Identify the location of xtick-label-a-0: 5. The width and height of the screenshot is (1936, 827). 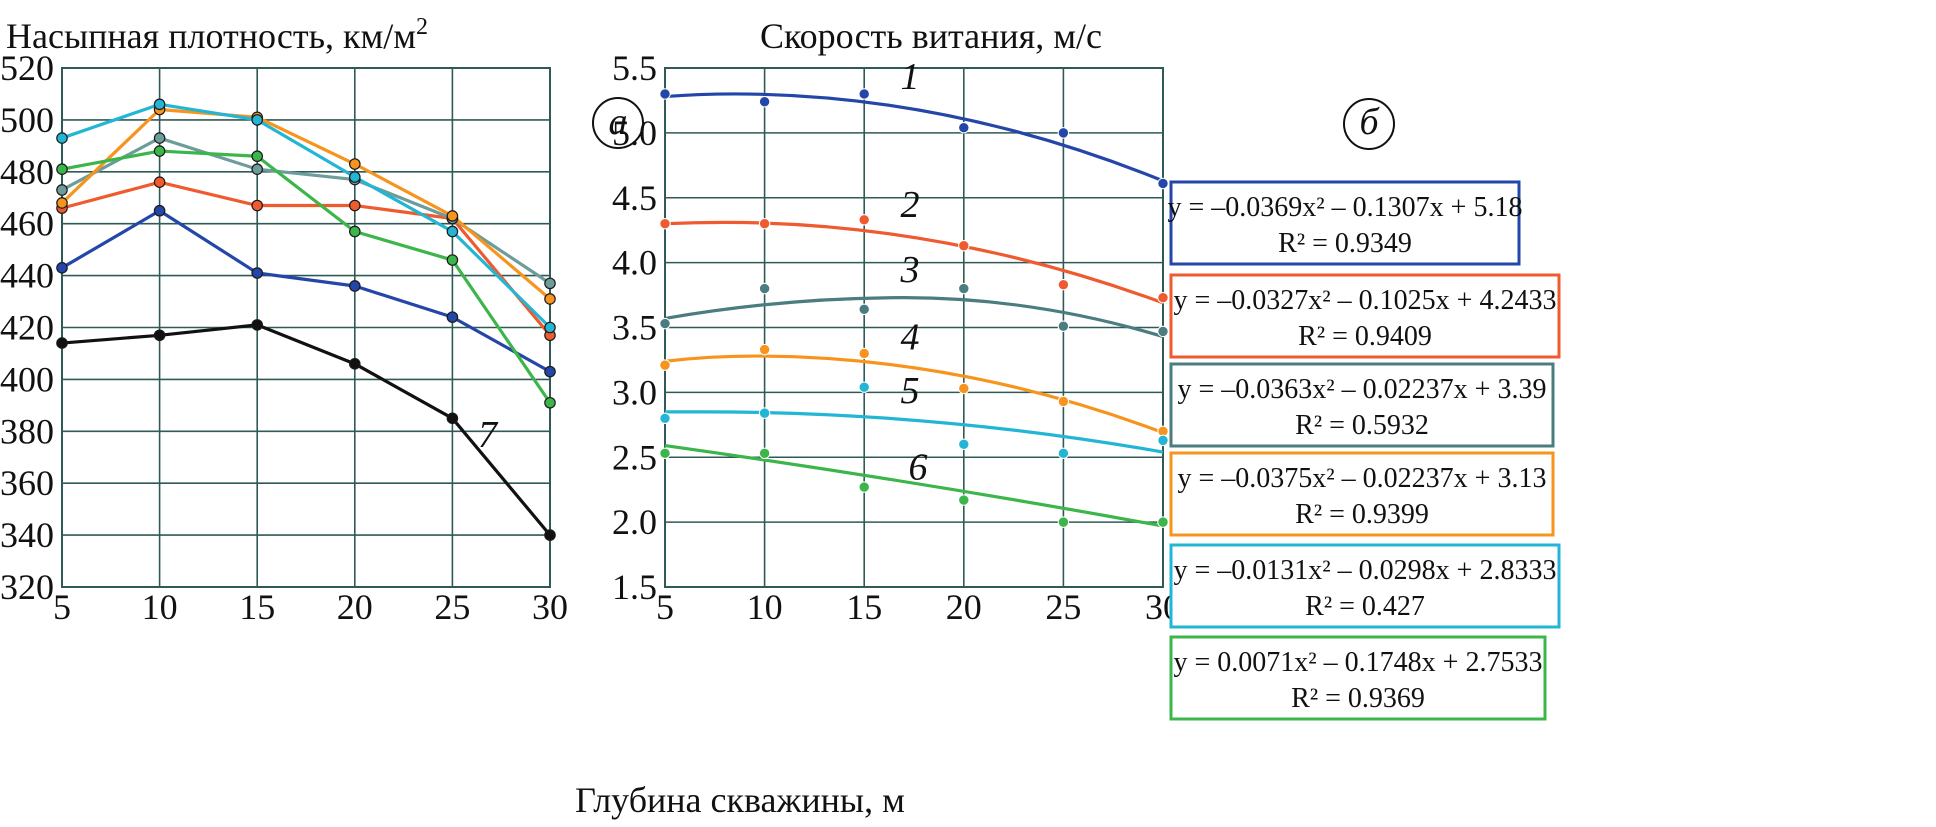
(62, 607).